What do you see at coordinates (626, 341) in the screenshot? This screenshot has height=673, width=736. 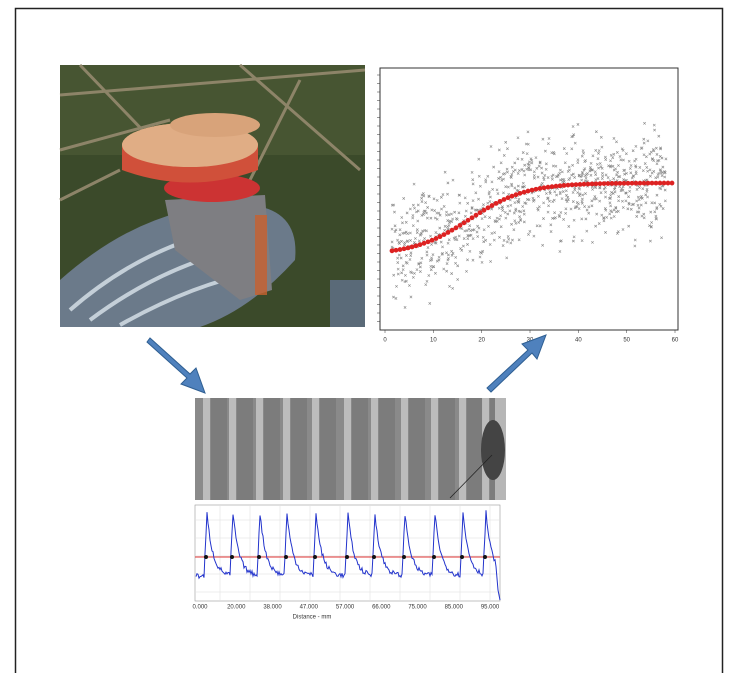 I see `x-tick-label: 50` at bounding box center [626, 341].